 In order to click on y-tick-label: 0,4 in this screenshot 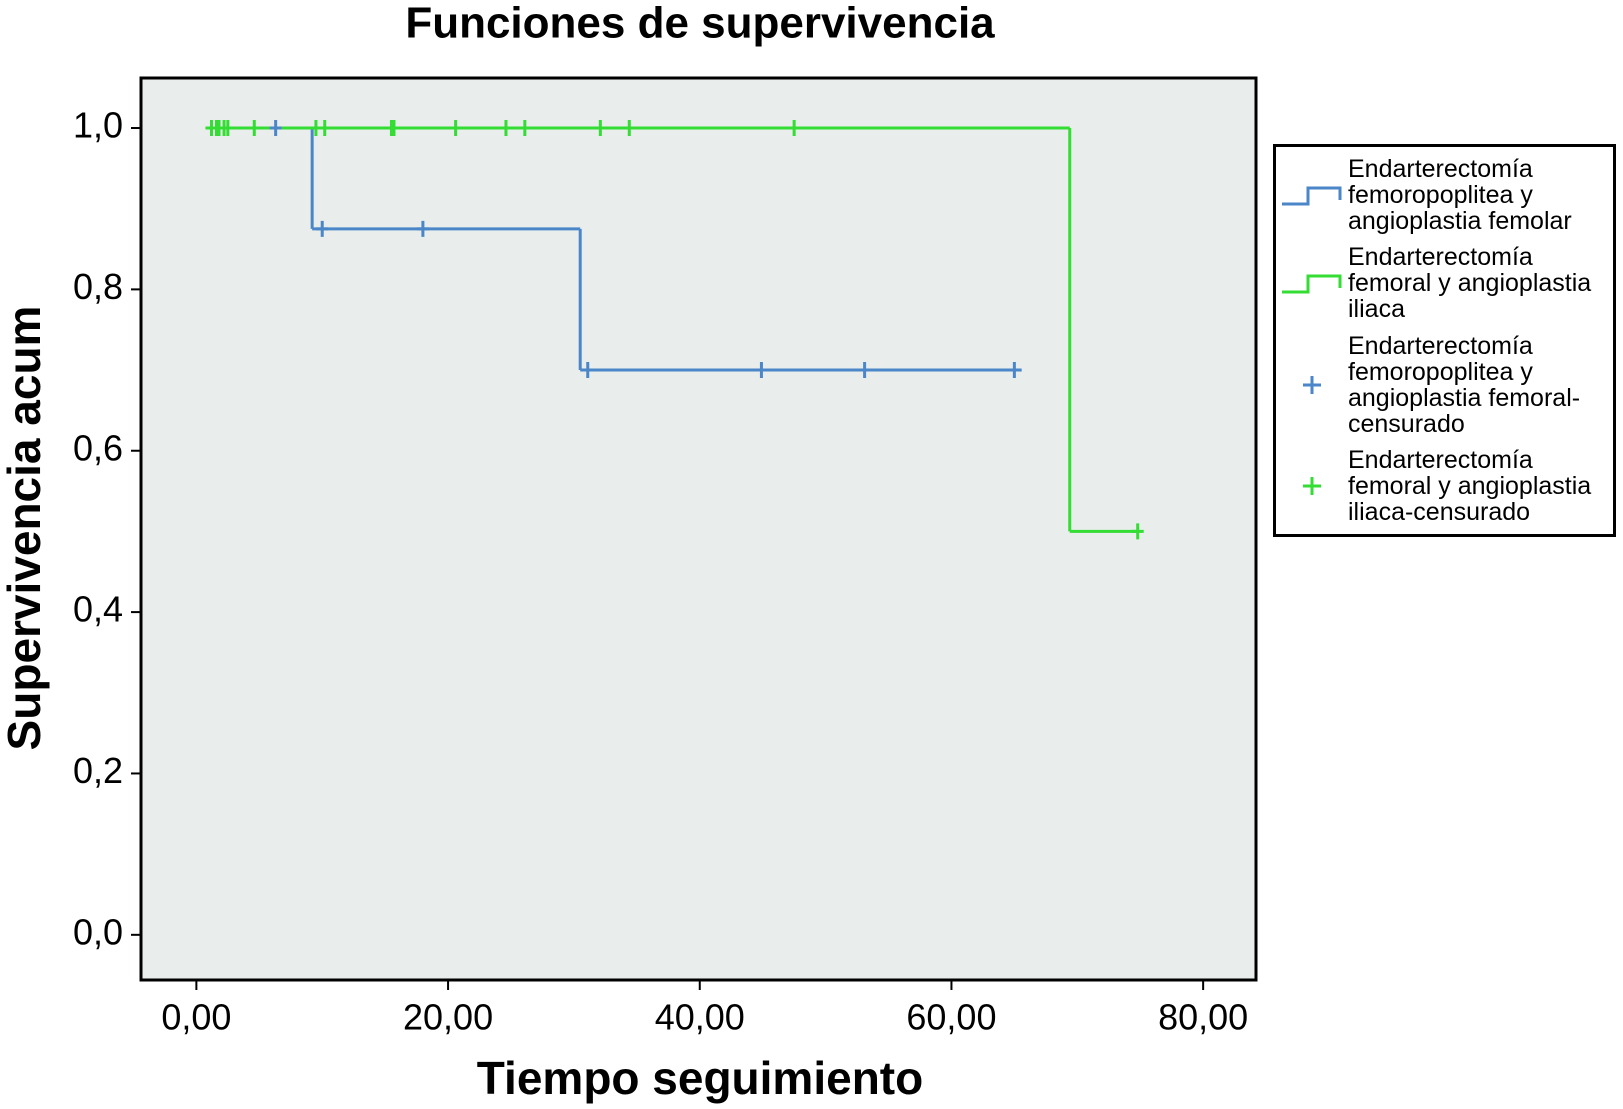, I will do `click(98, 609)`.